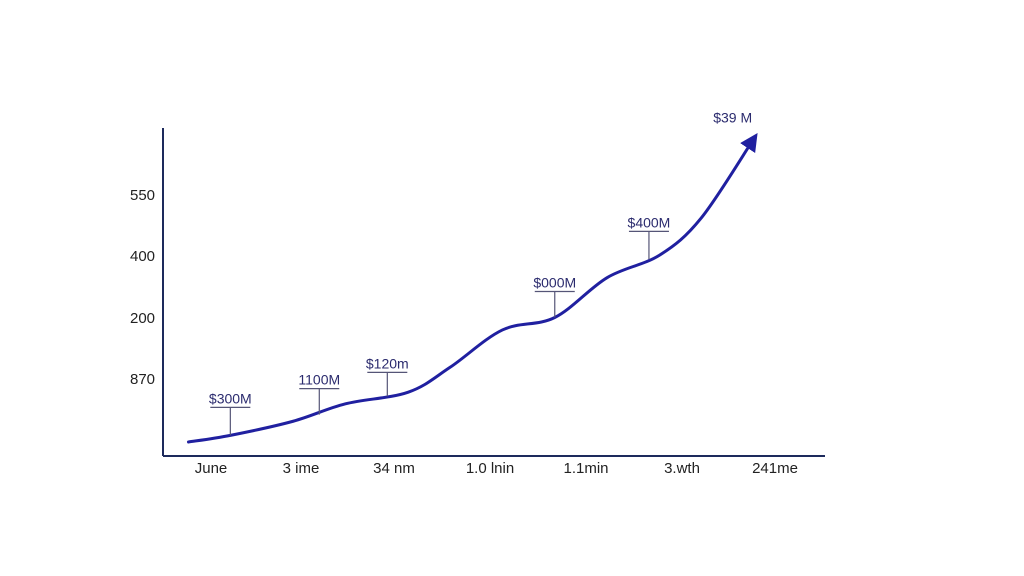 The image size is (1024, 576). What do you see at coordinates (775, 468) in the screenshot?
I see `x-tick-label: 241me` at bounding box center [775, 468].